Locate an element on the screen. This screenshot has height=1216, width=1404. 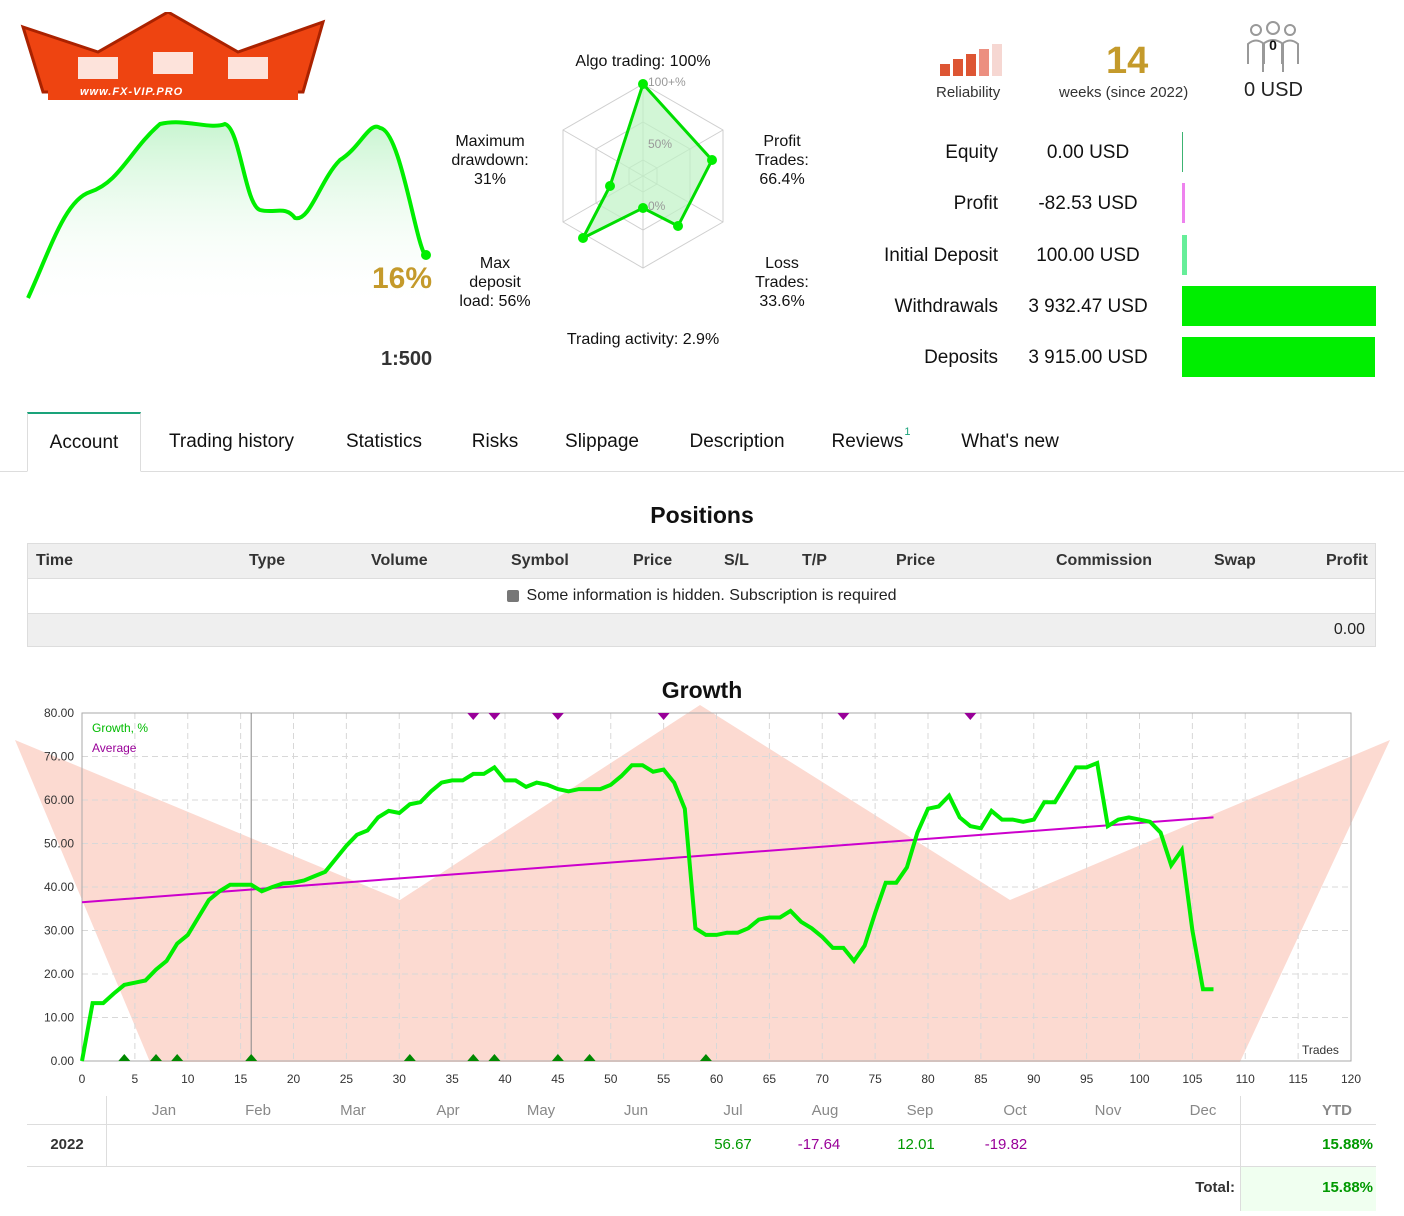
tab-slippage: Slippage is located at coordinates (602, 441).